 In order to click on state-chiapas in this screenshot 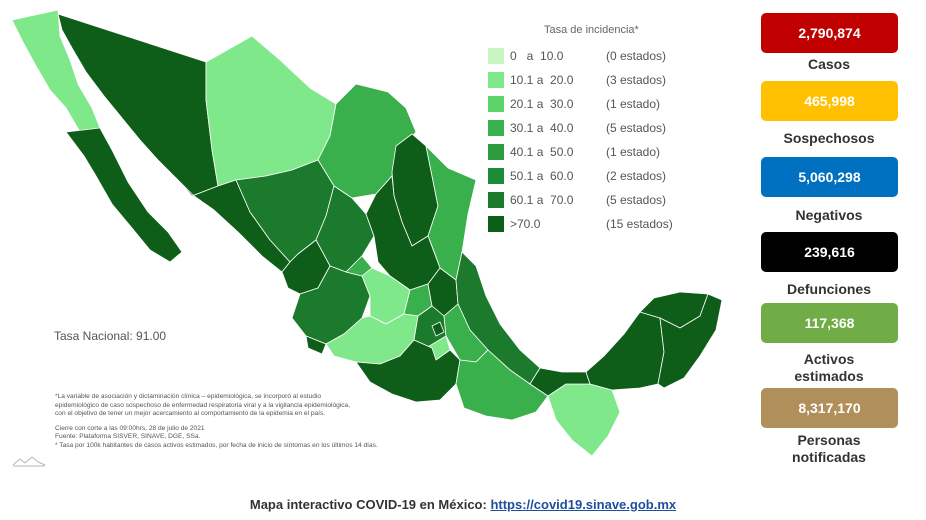, I will do `click(584, 420)`.